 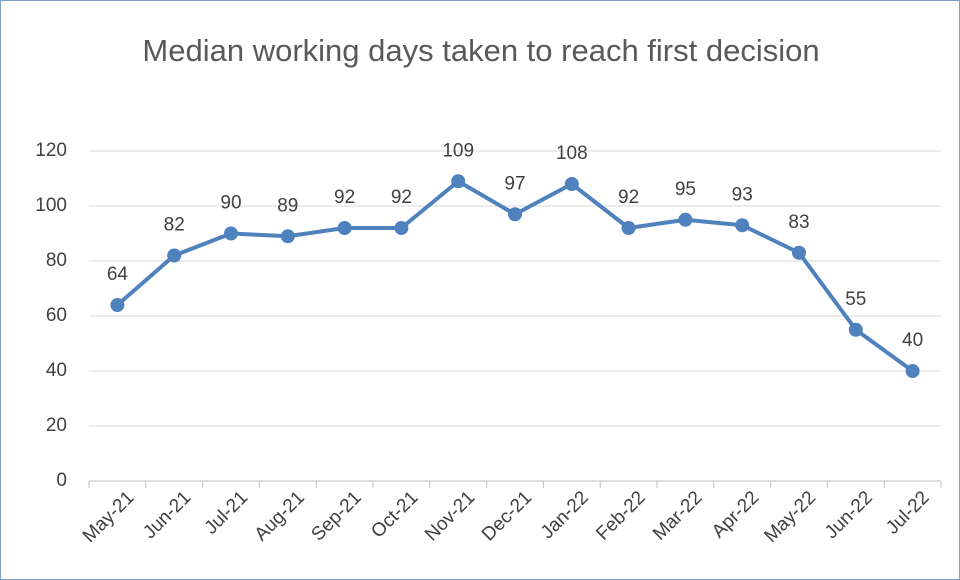 I want to click on y-tick-label: 0, so click(x=61, y=480).